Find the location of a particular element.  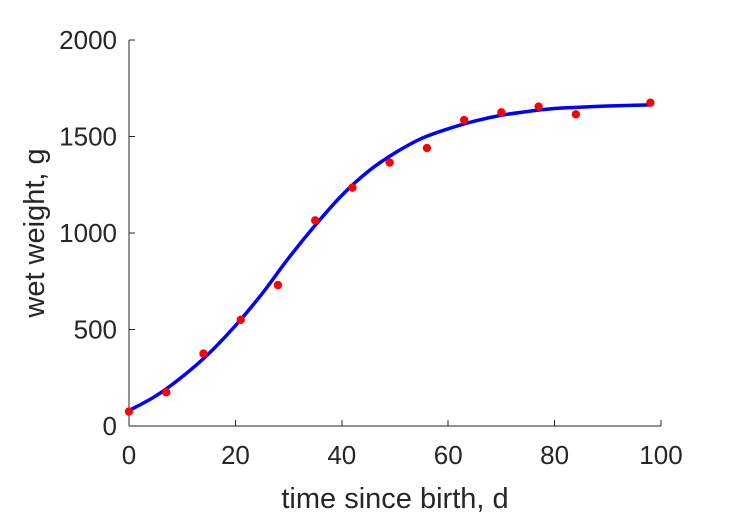

x-axis-ticks: 0 20 40 60 80 100 is located at coordinates (402, 445).